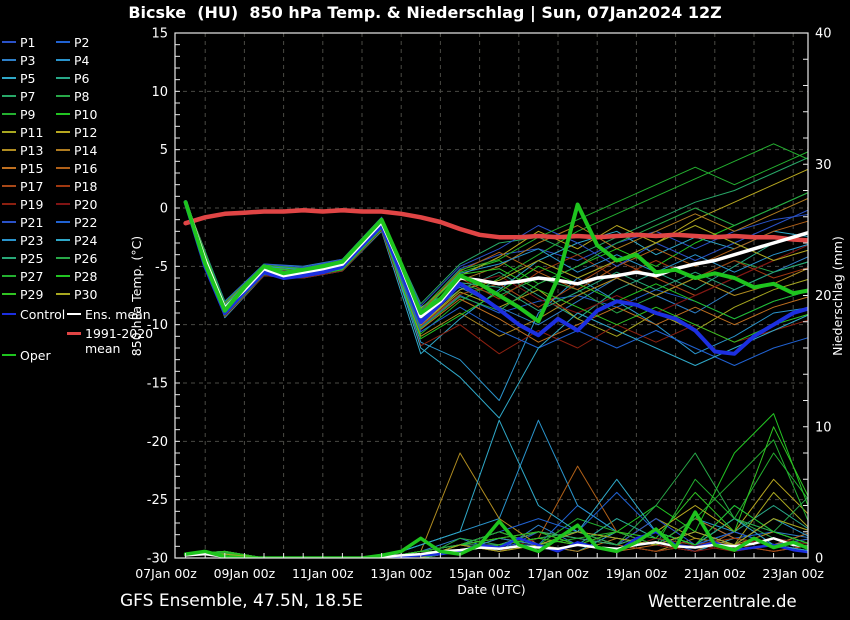  Describe the element at coordinates (32, 240) in the screenshot. I see `legend-label: P23` at that location.